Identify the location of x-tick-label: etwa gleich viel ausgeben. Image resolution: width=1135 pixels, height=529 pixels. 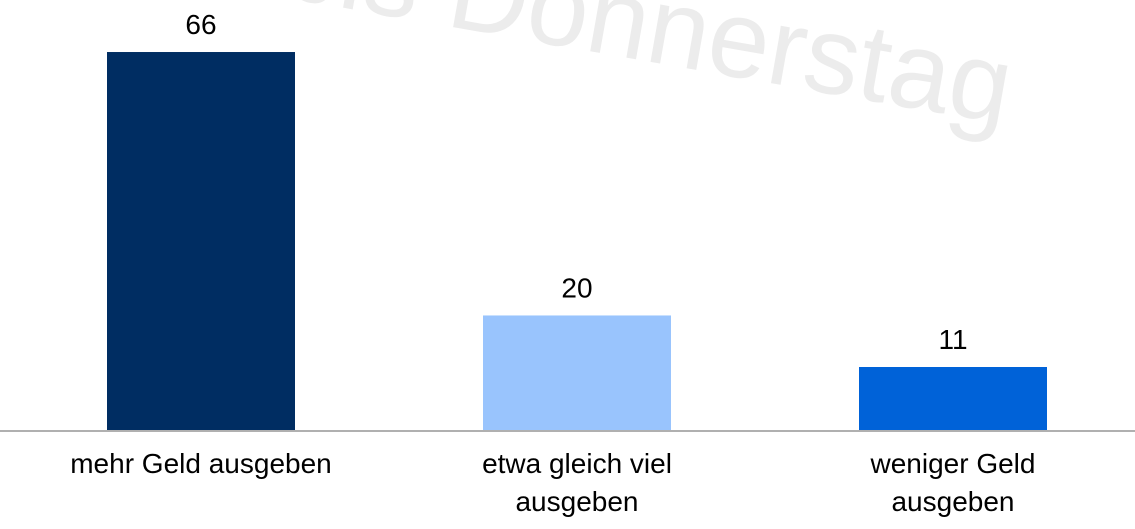
(577, 482).